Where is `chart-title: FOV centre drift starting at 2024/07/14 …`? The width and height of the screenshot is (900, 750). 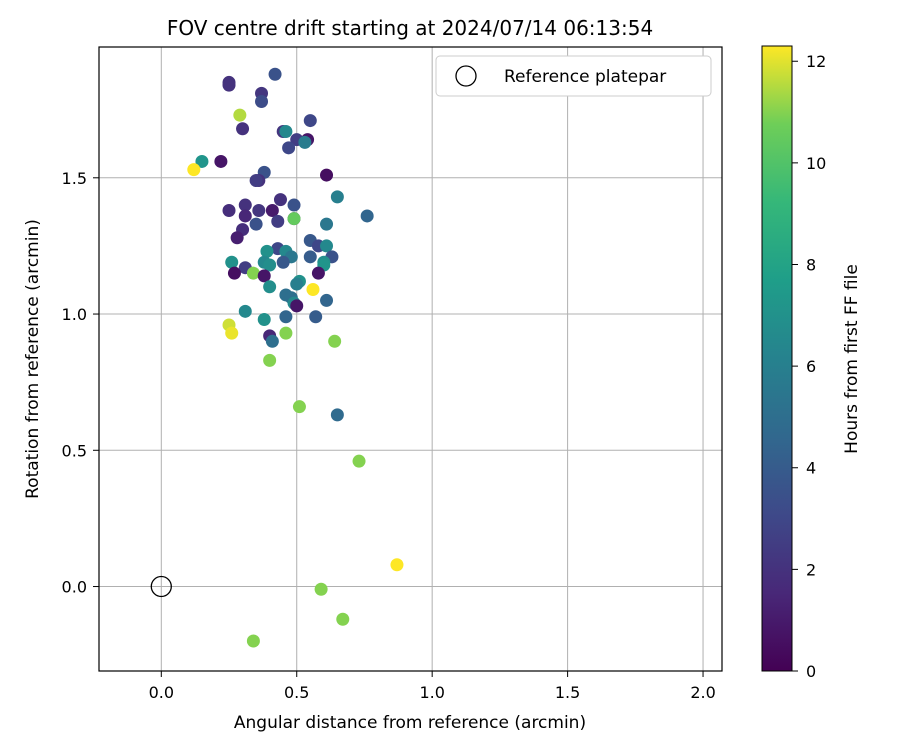
chart-title: FOV centre drift starting at 2024/07/14 … is located at coordinates (410, 28).